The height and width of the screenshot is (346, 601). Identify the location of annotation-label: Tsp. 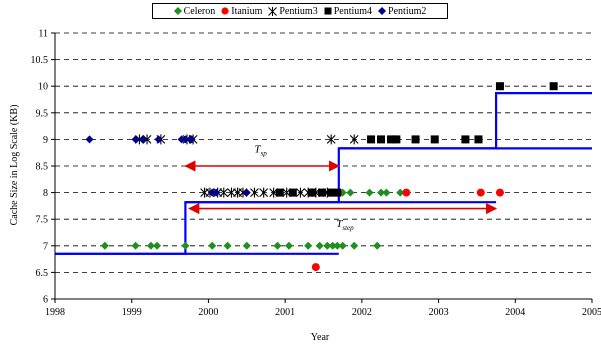
(260, 151).